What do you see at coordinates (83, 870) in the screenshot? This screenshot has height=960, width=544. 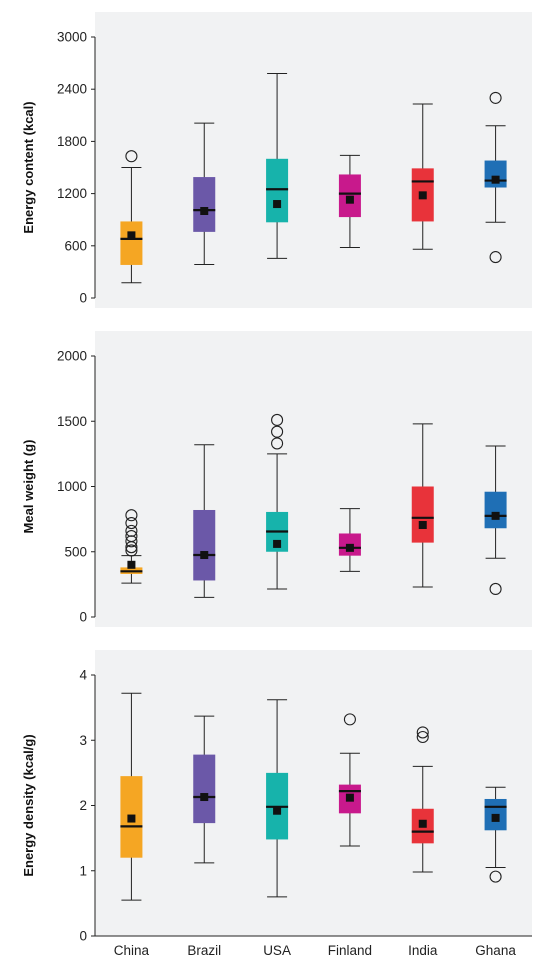 I see `y-tick-label: 1` at bounding box center [83, 870].